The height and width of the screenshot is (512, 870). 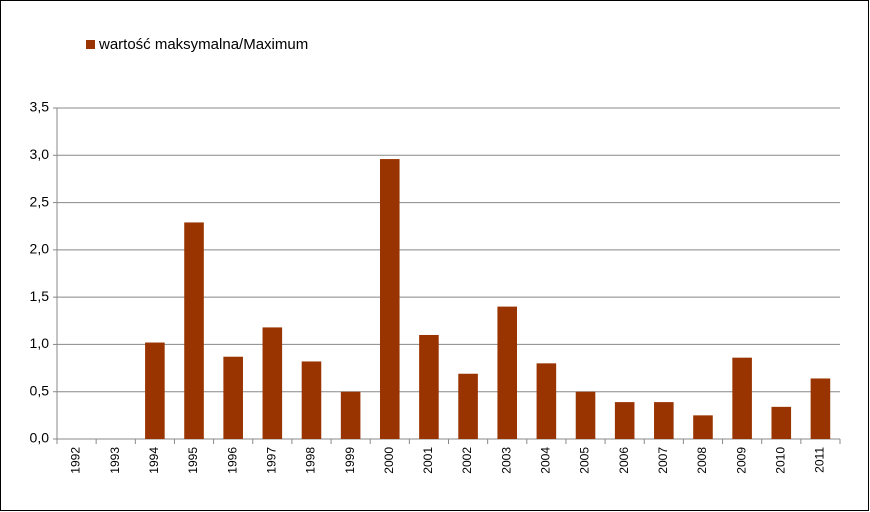 What do you see at coordinates (350, 460) in the screenshot?
I see `x-tick-label: 1999` at bounding box center [350, 460].